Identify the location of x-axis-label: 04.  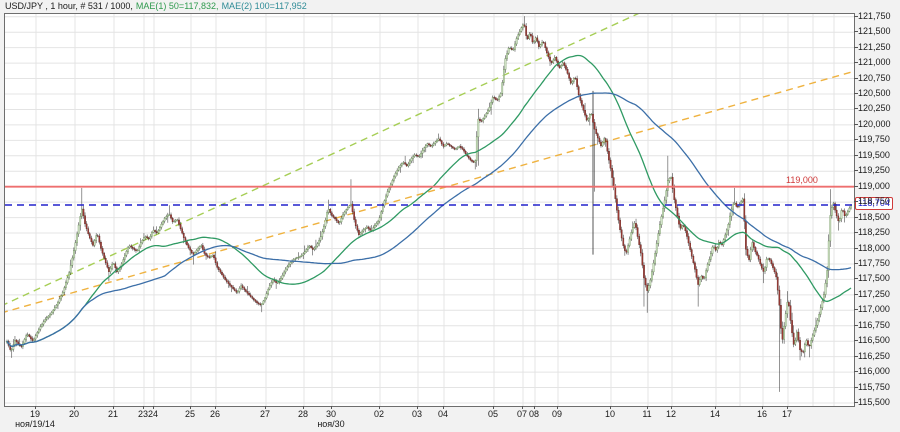
(443, 414).